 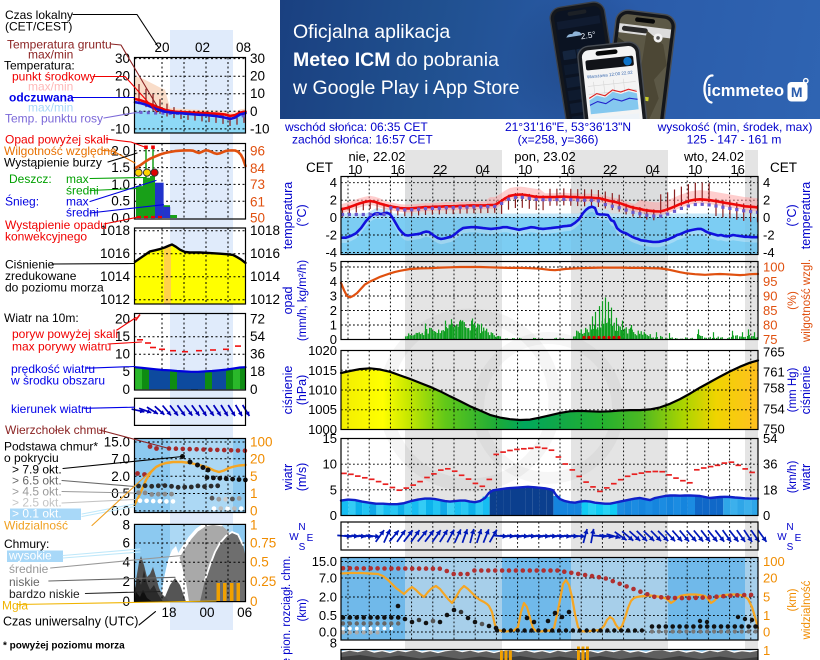 I want to click on svg-text: kierunek wiatru, so click(x=51, y=409).